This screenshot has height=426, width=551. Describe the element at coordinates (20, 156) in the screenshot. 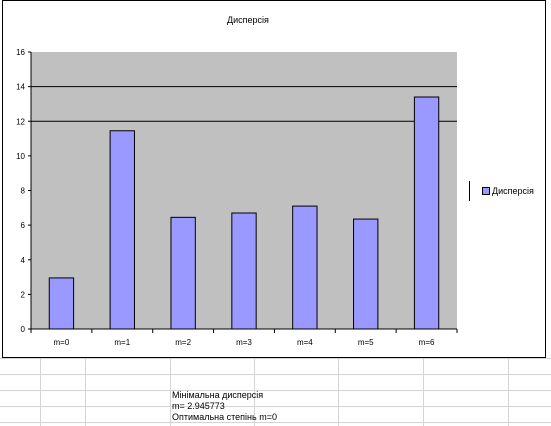

I see `y-tick-label: 10` at that location.